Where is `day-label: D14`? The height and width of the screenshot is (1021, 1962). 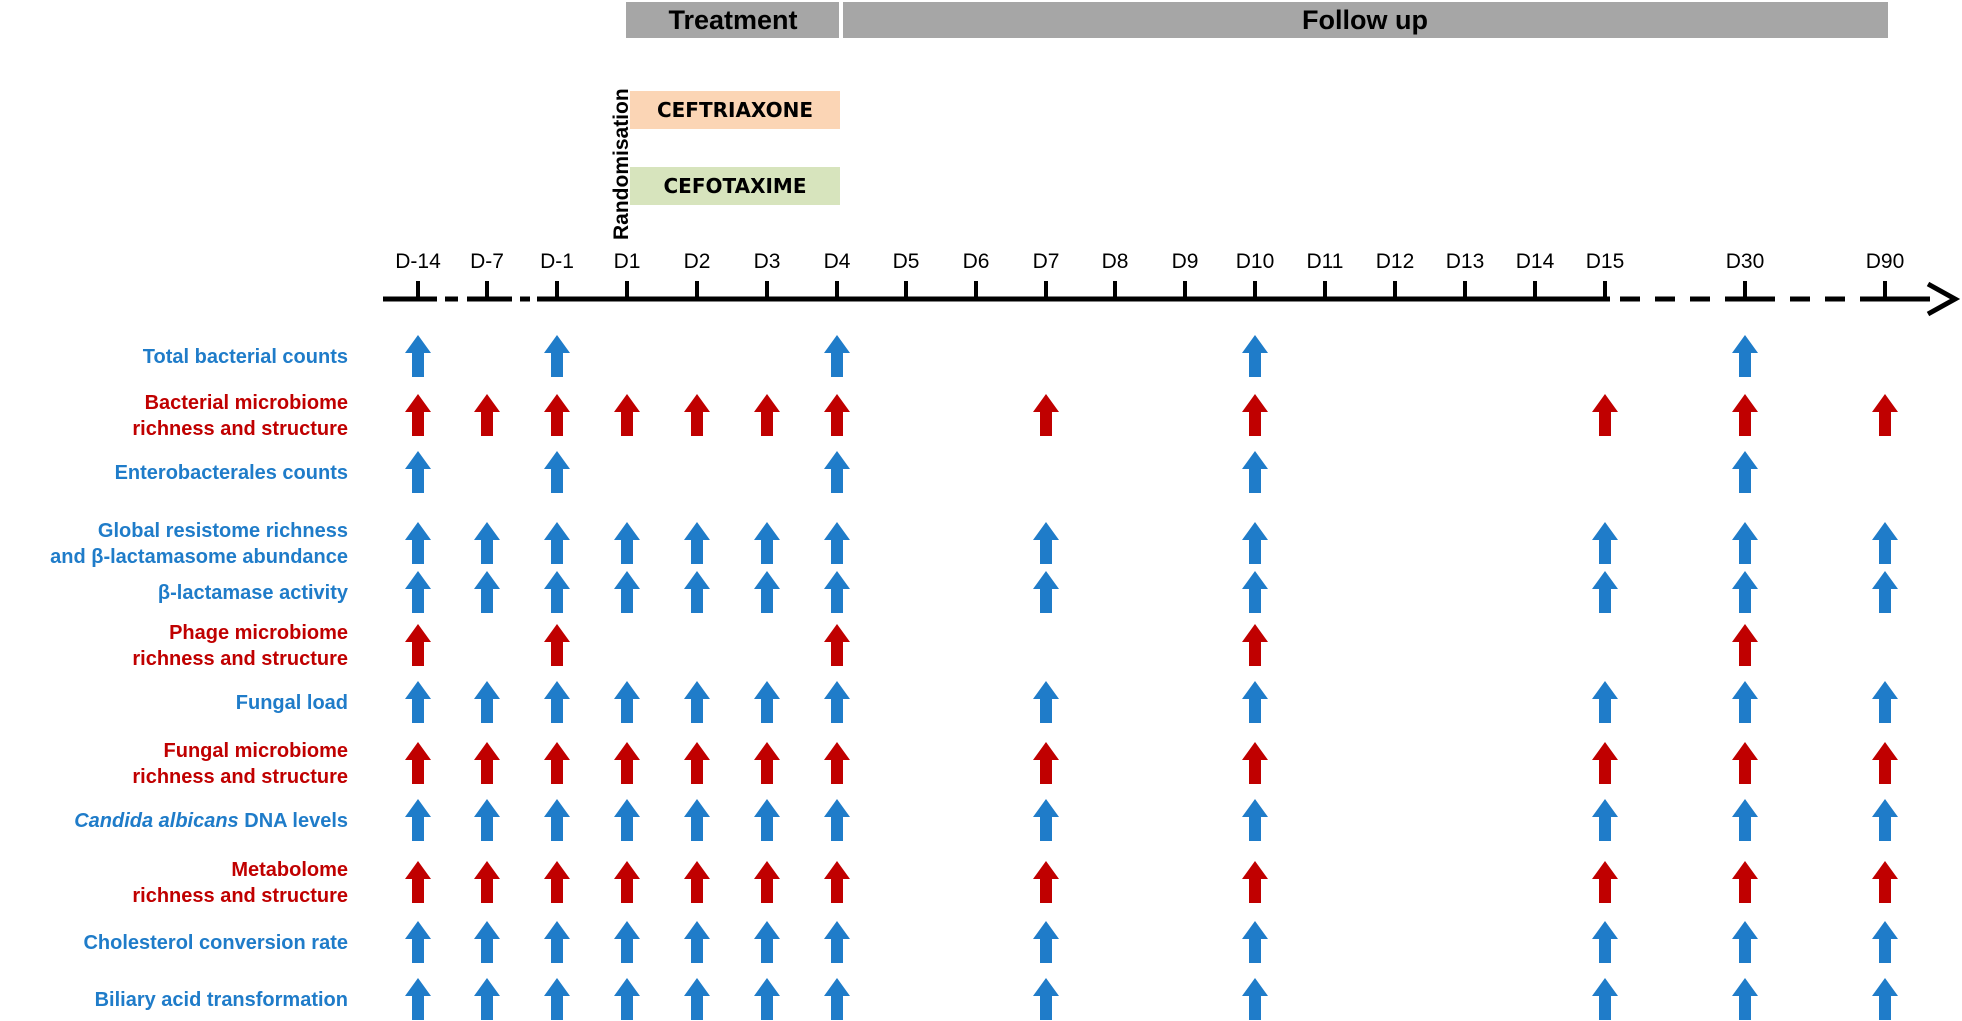 day-label: D14 is located at coordinates (1535, 261).